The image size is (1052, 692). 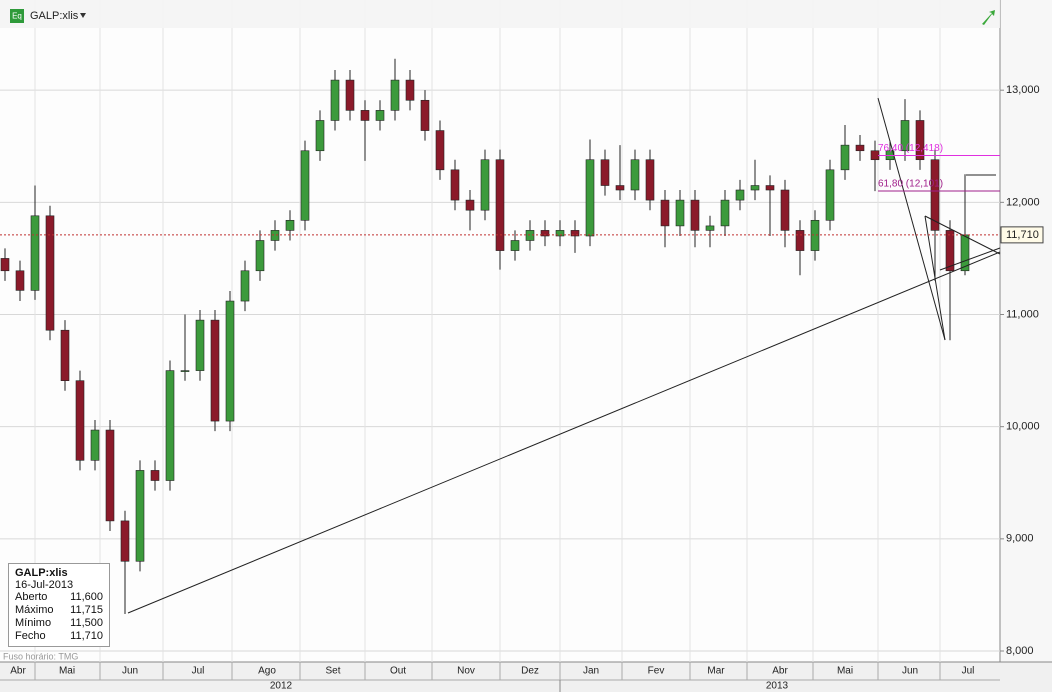 I want to click on overlay: 76,40 (12,418) 61,80 (12,101) 11,710, so click(x=522, y=193).